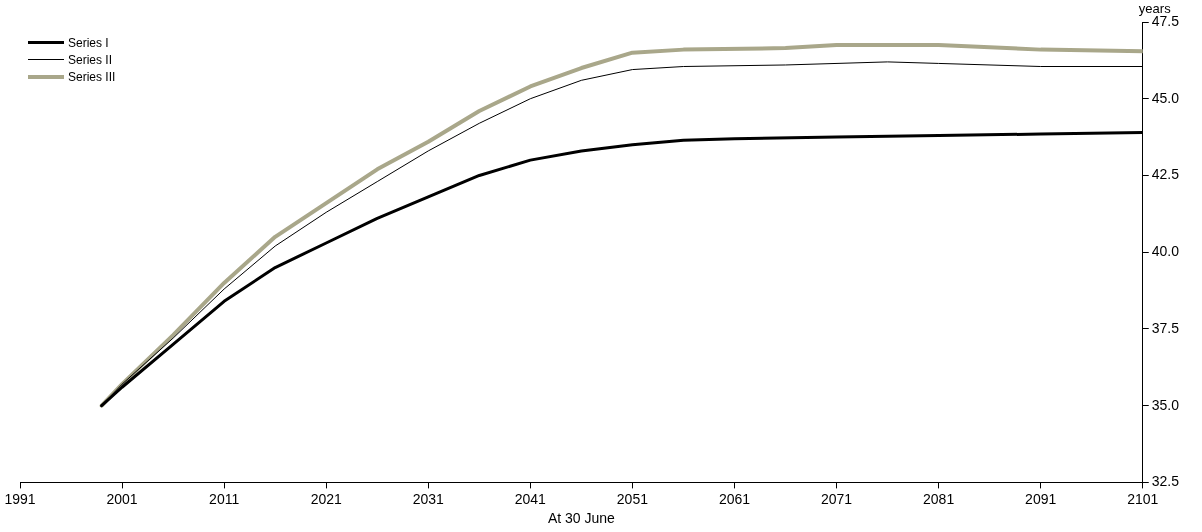  I want to click on y-tick-label: 45.0, so click(1165, 97).